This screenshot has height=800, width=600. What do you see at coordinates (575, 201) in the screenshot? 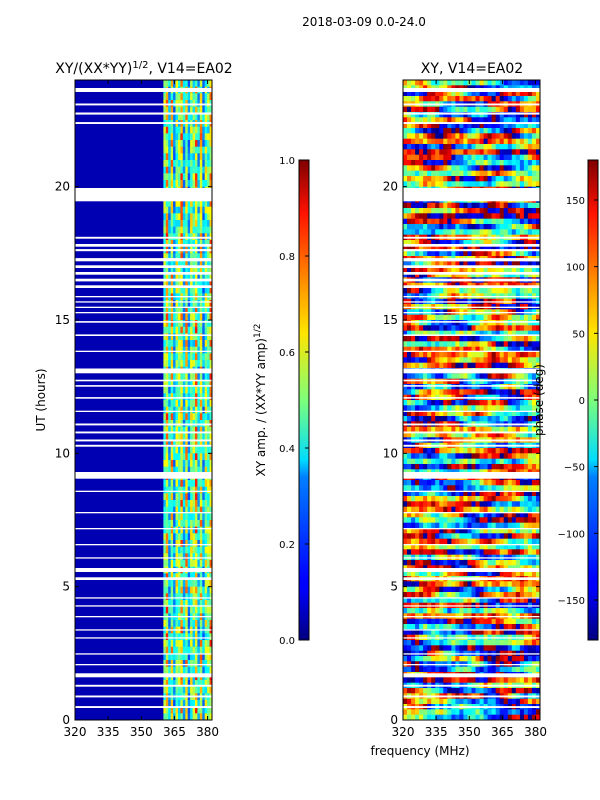
I see `colorbar-tick-label: 150` at bounding box center [575, 201].